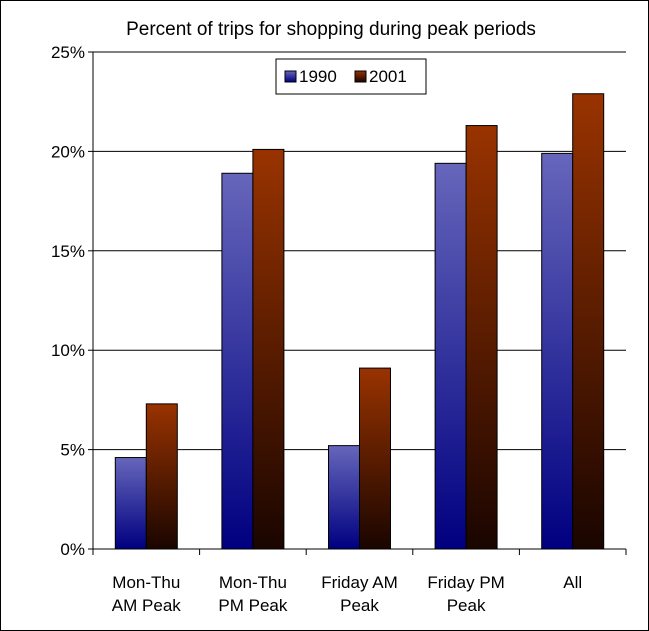 The image size is (649, 631). I want to click on y-tick-label-3: 15%, so click(68, 251).